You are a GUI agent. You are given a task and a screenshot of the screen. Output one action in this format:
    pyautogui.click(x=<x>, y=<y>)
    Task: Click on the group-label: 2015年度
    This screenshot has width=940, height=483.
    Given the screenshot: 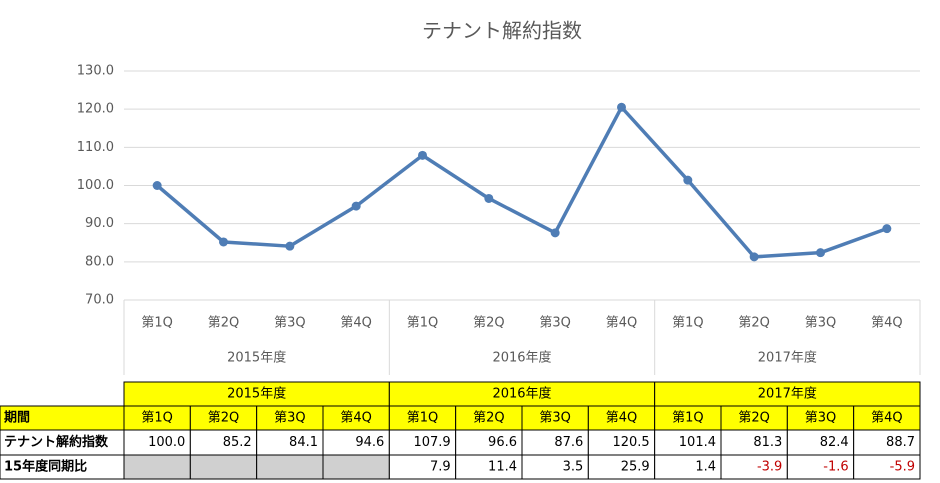 What is the action you would take?
    pyautogui.click(x=256, y=358)
    